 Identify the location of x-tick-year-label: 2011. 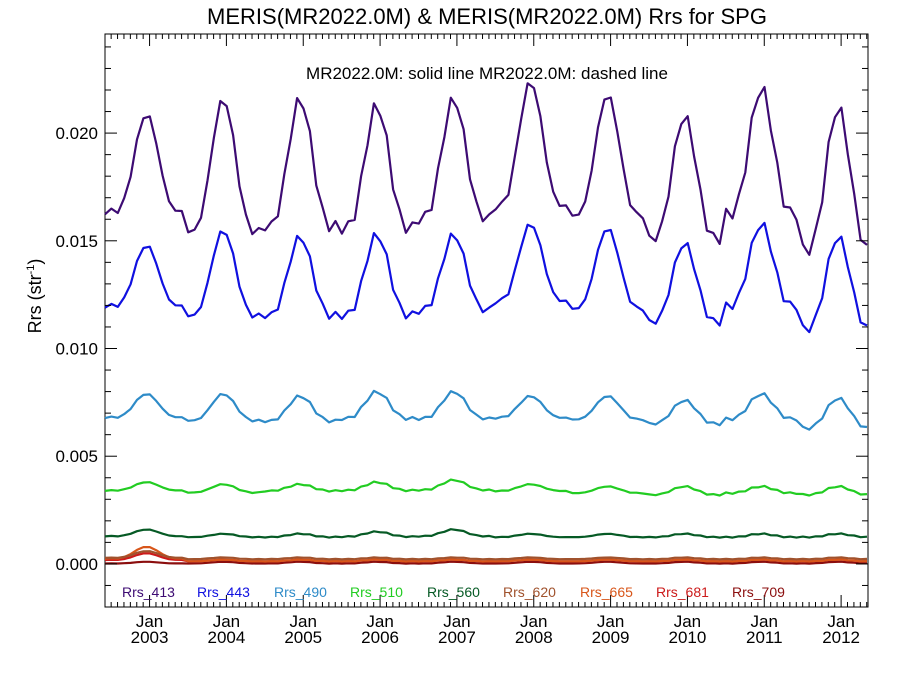
(764, 637).